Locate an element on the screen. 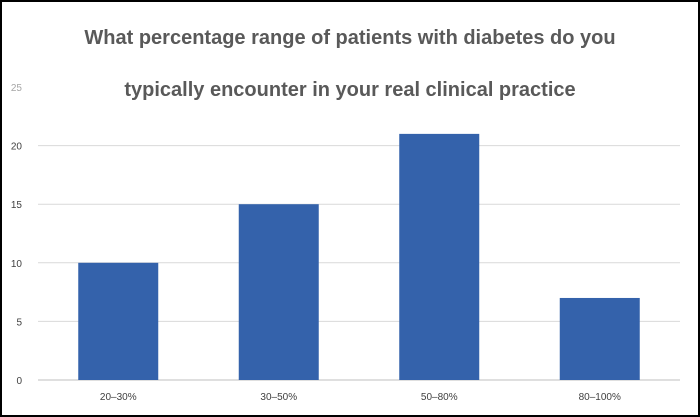  bar-80-100- is located at coordinates (599, 338).